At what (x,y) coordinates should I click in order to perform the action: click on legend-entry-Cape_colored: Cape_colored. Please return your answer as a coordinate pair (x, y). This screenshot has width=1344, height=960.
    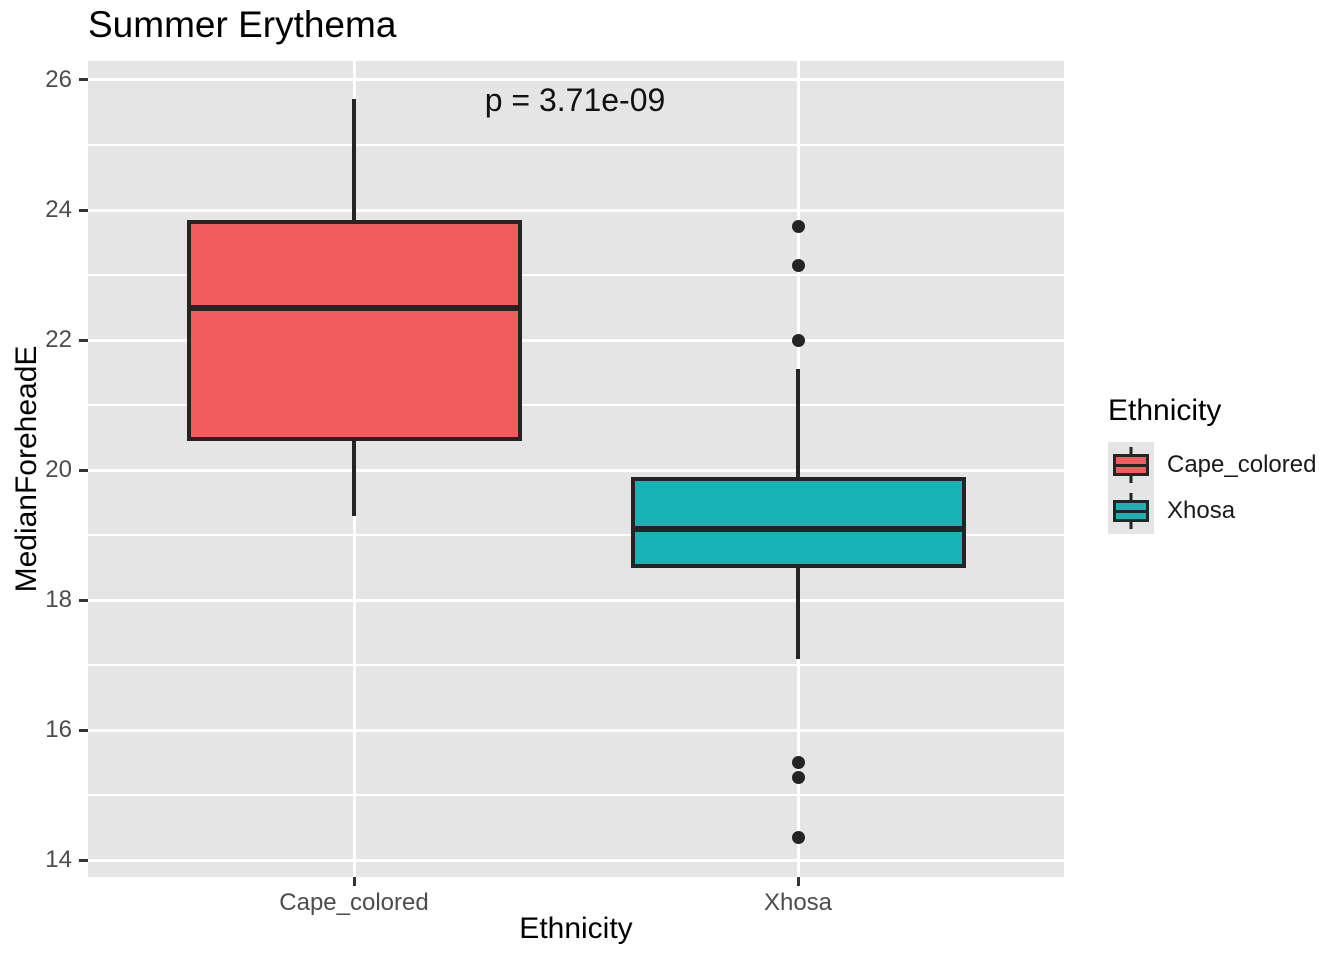
    Looking at the image, I should click on (1212, 465).